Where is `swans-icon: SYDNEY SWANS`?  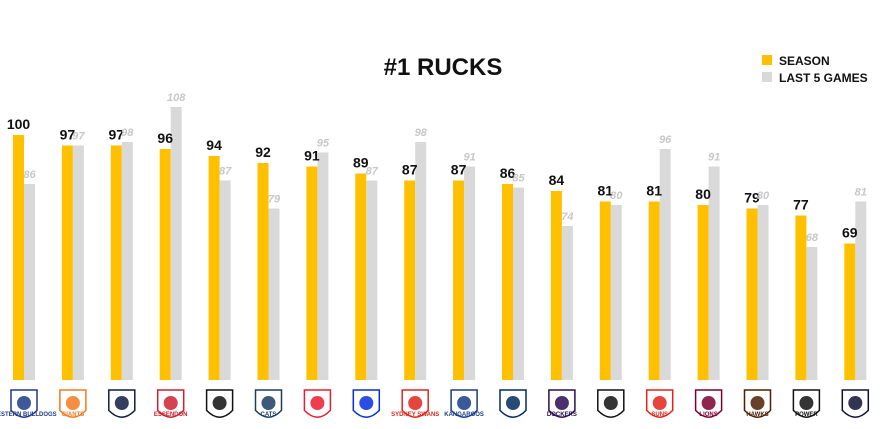
swans-icon: SYDNEY SWANS is located at coordinates (415, 403).